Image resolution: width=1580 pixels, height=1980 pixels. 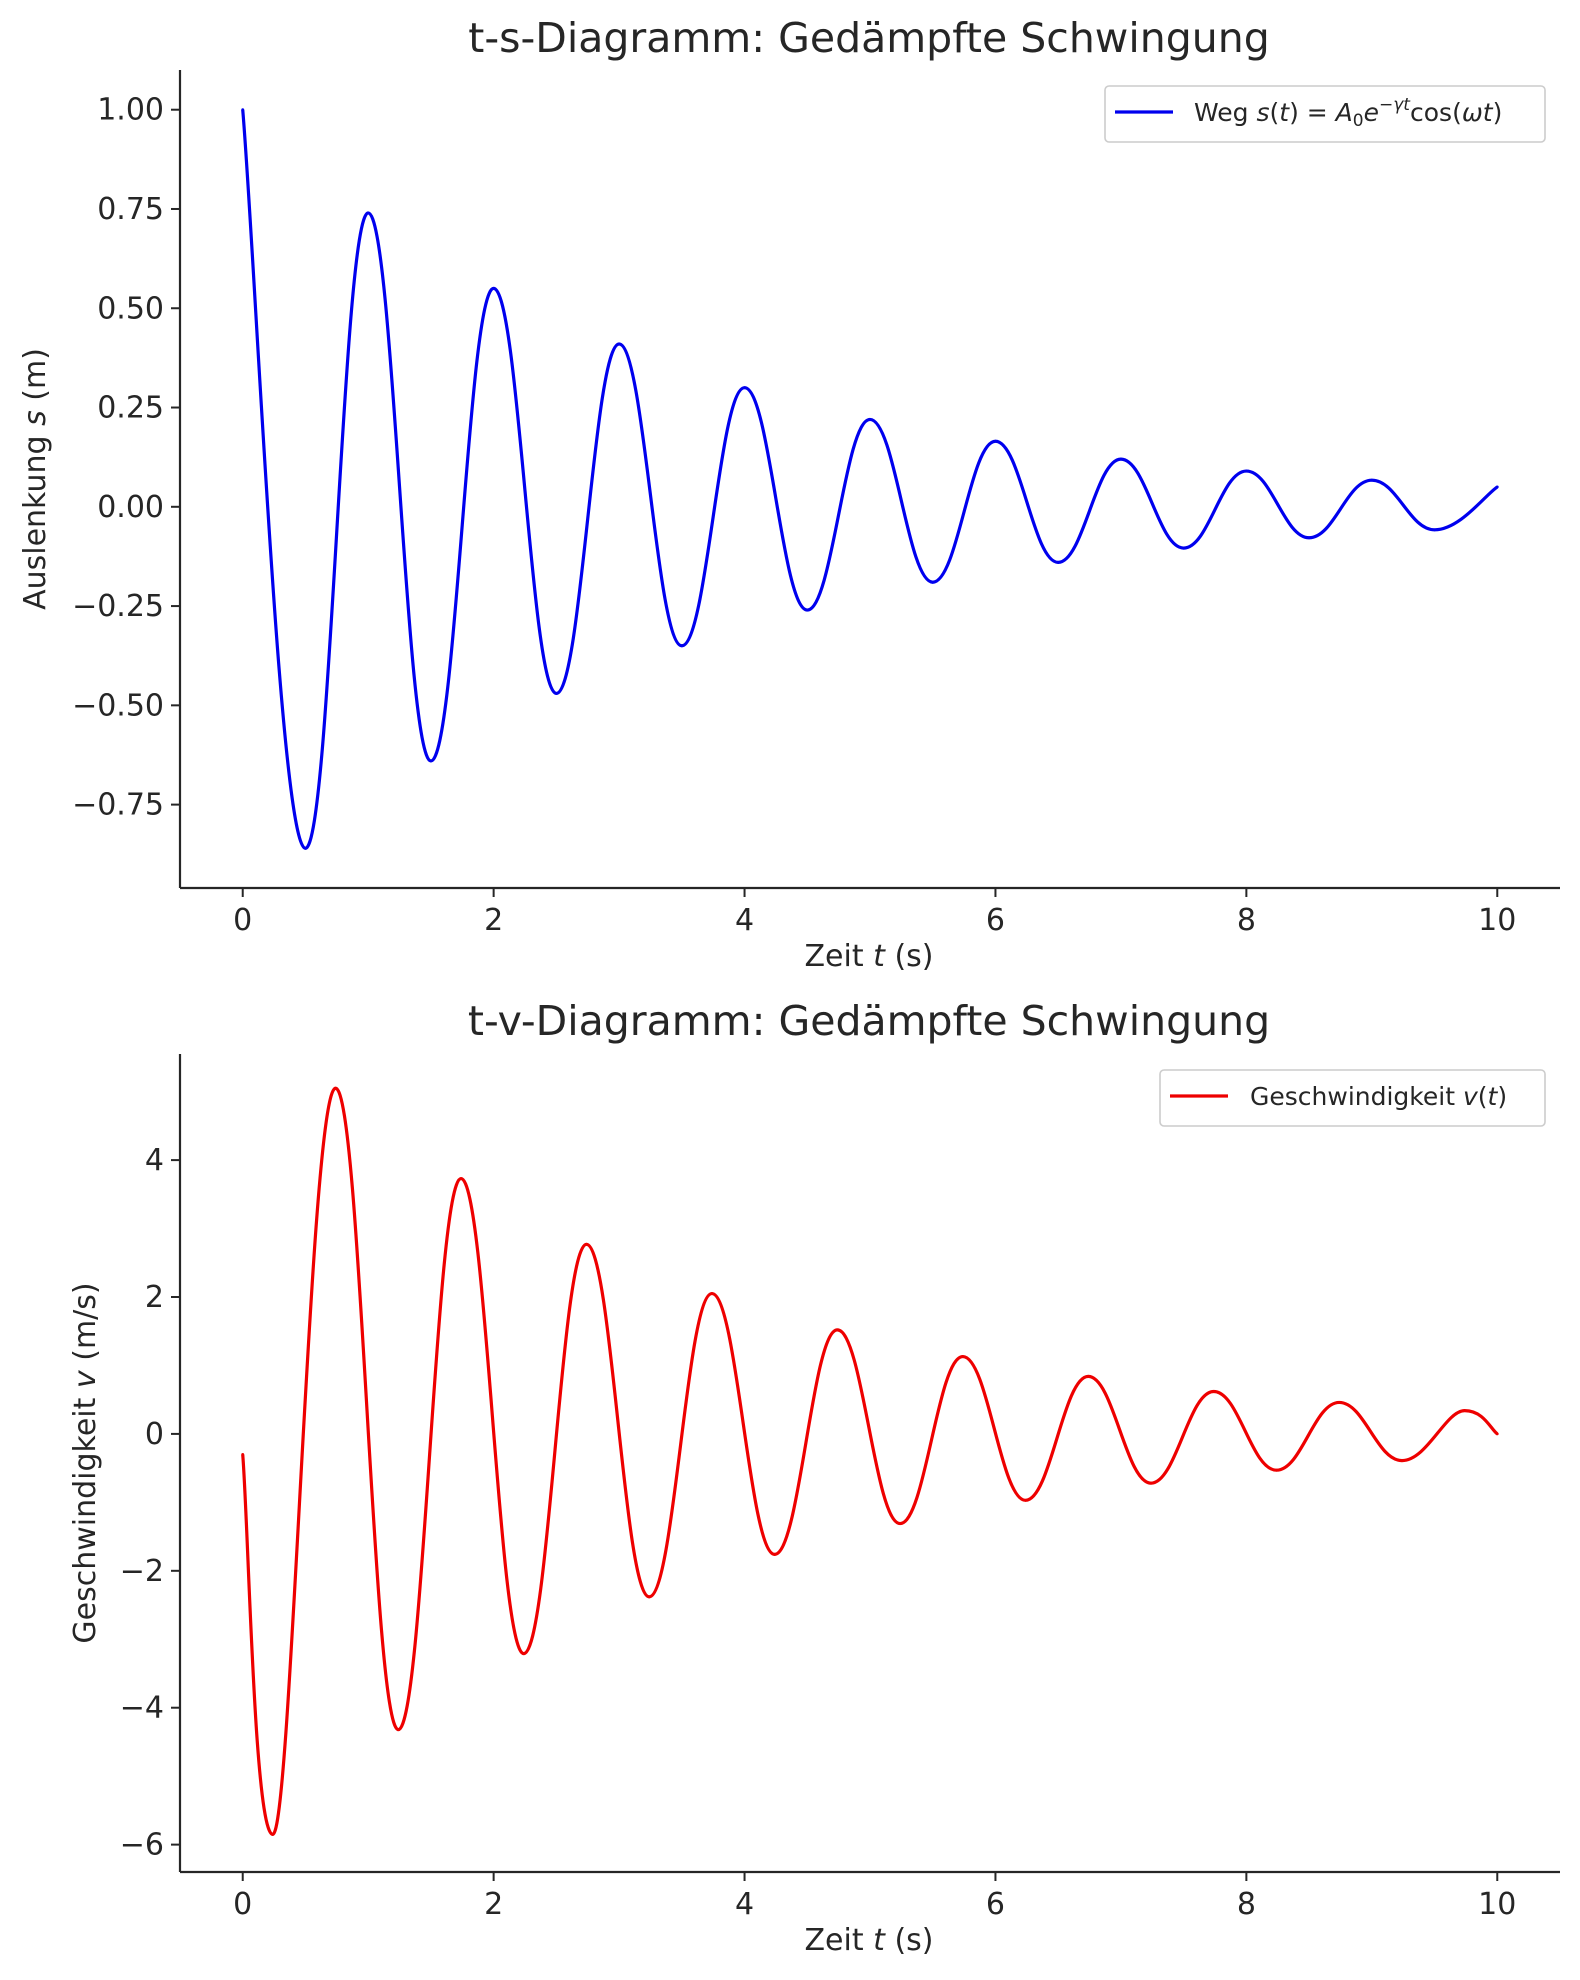 What do you see at coordinates (85, 1378) in the screenshot?
I see `y-axis-label-var: v` at bounding box center [85, 1378].